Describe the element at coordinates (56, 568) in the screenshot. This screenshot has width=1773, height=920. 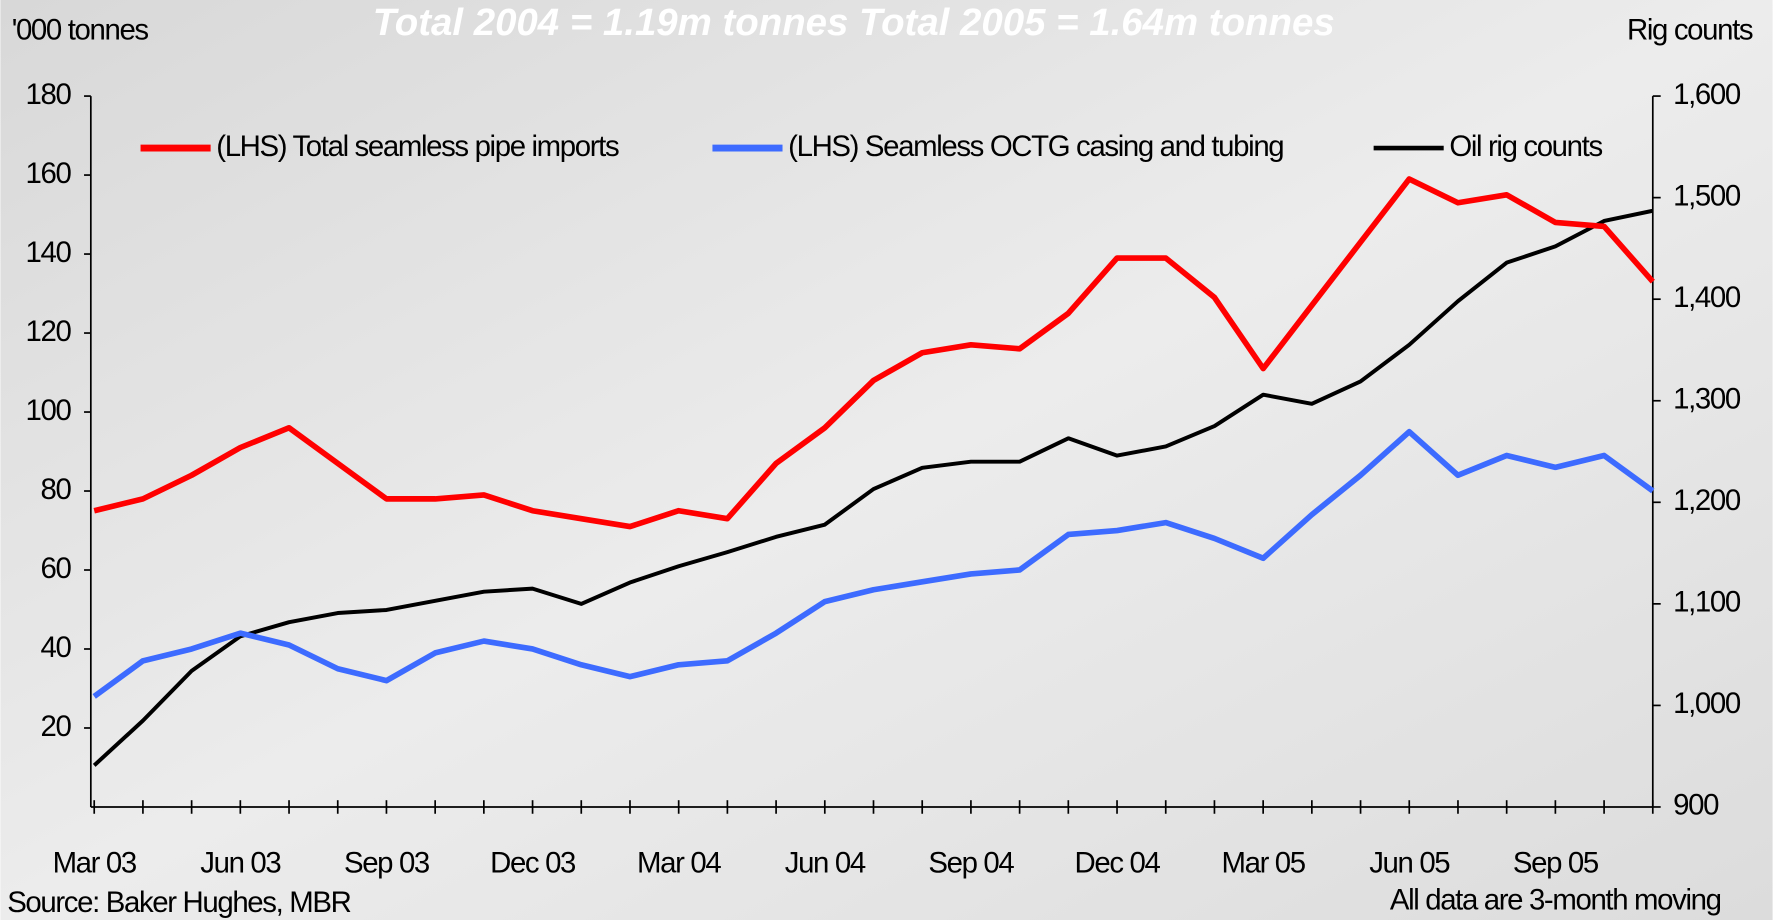
I see `y-tick-label: 60` at that location.